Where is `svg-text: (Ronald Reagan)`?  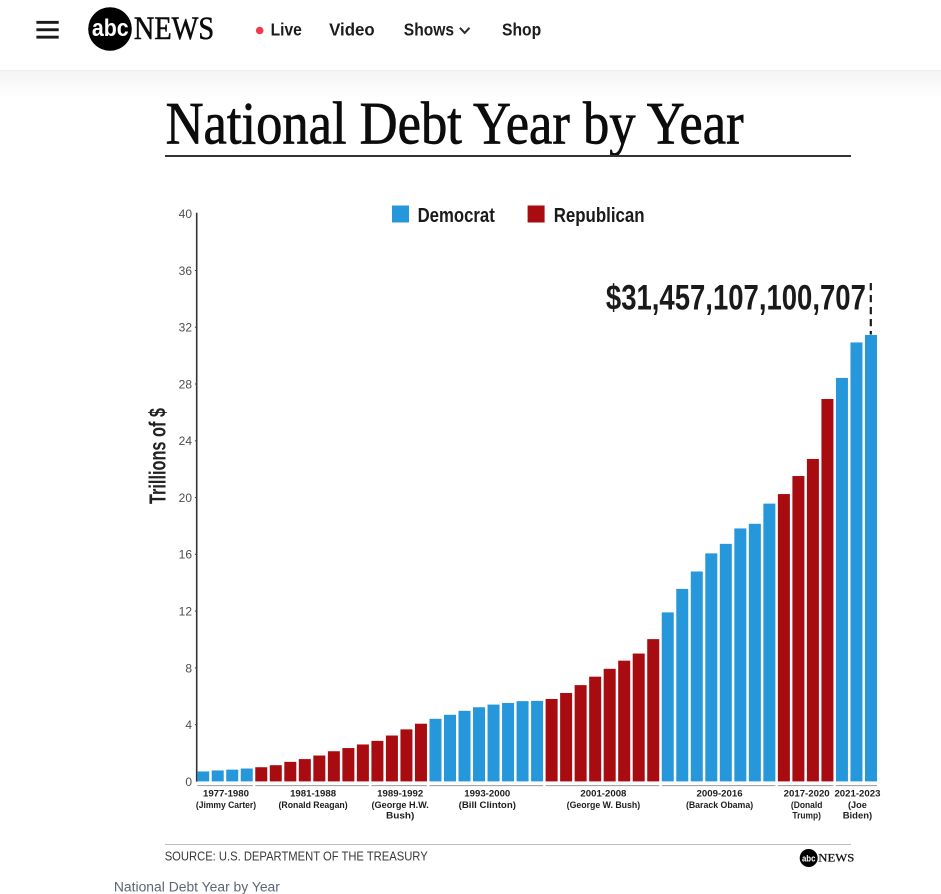
svg-text: (Ronald Reagan) is located at coordinates (313, 805).